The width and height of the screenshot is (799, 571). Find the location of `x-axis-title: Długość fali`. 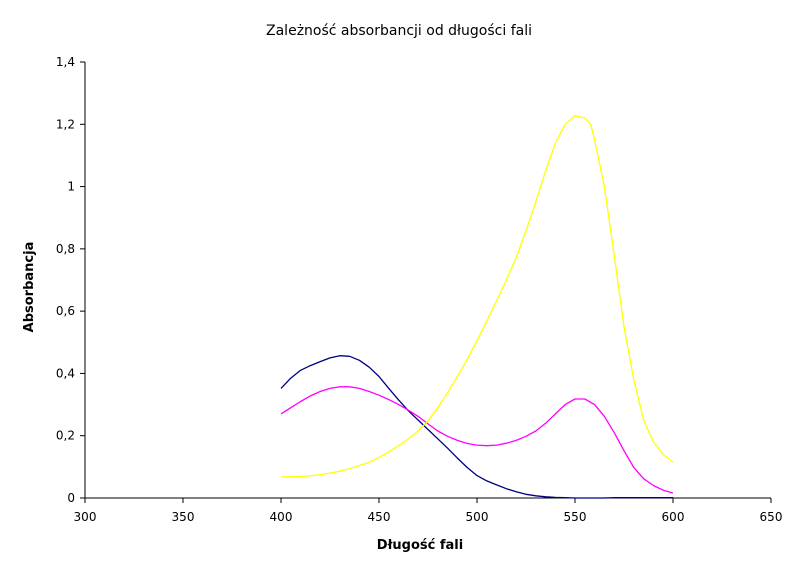

x-axis-title: Długość fali is located at coordinates (420, 545).